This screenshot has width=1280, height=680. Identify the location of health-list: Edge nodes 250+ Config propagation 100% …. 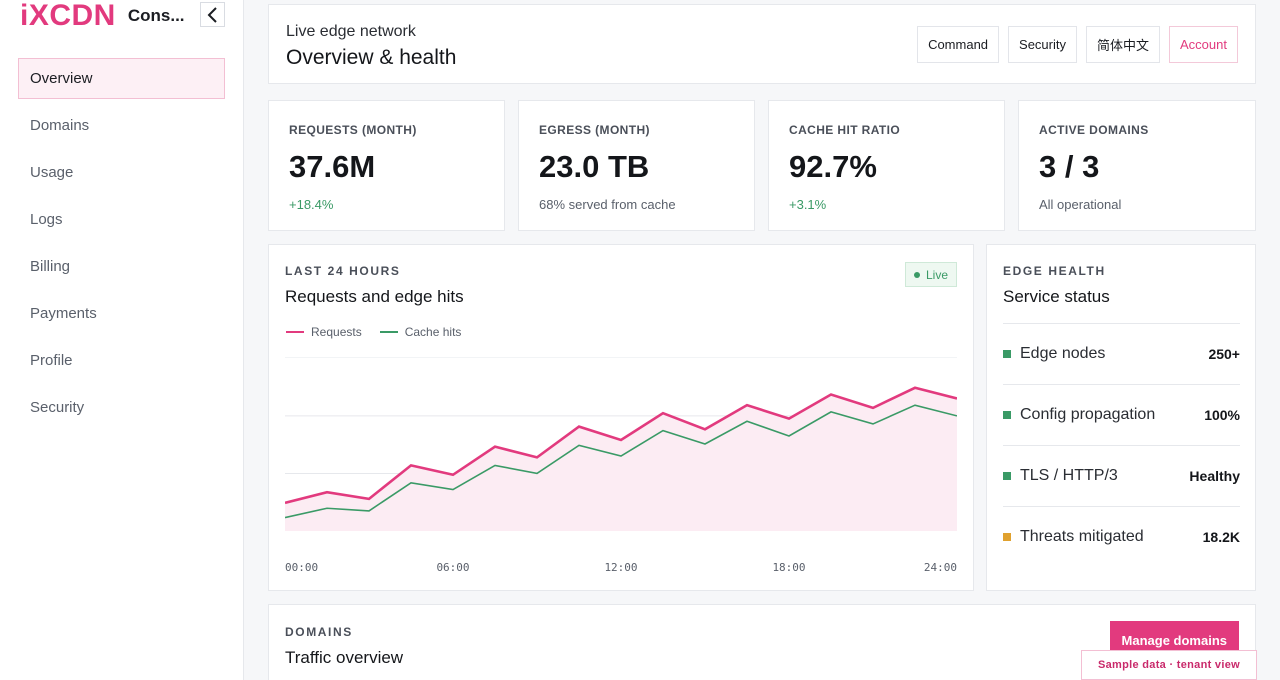
(1121, 445).